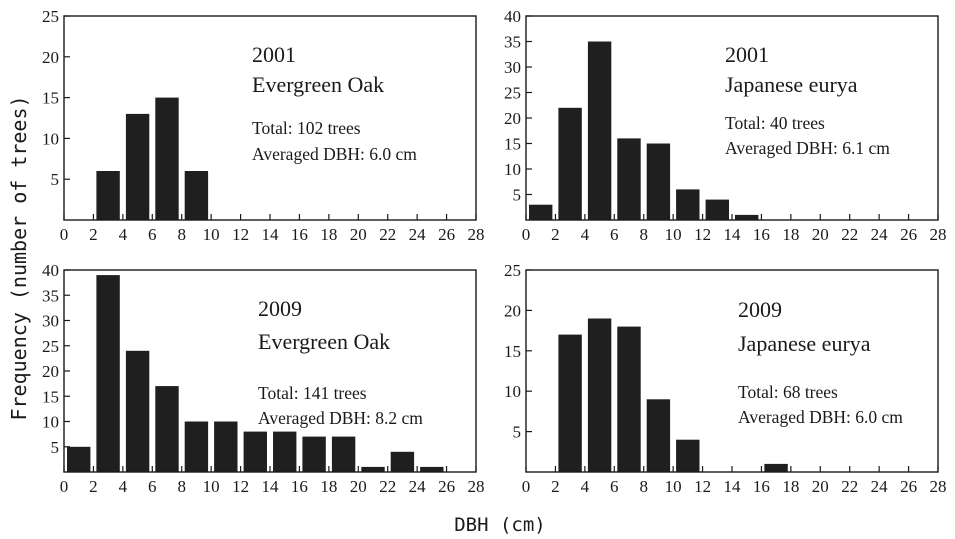 The width and height of the screenshot is (955, 539). Describe the element at coordinates (312, 393) in the screenshot. I see `total-label: Total: 141 trees` at that location.